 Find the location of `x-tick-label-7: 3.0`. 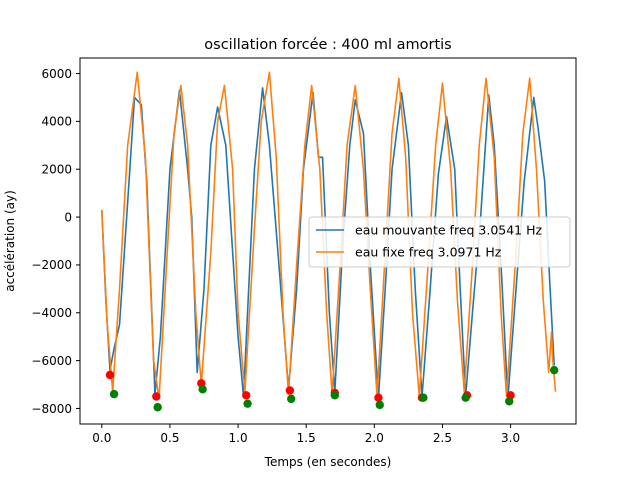

x-tick-label-7: 3.0 is located at coordinates (510, 438).